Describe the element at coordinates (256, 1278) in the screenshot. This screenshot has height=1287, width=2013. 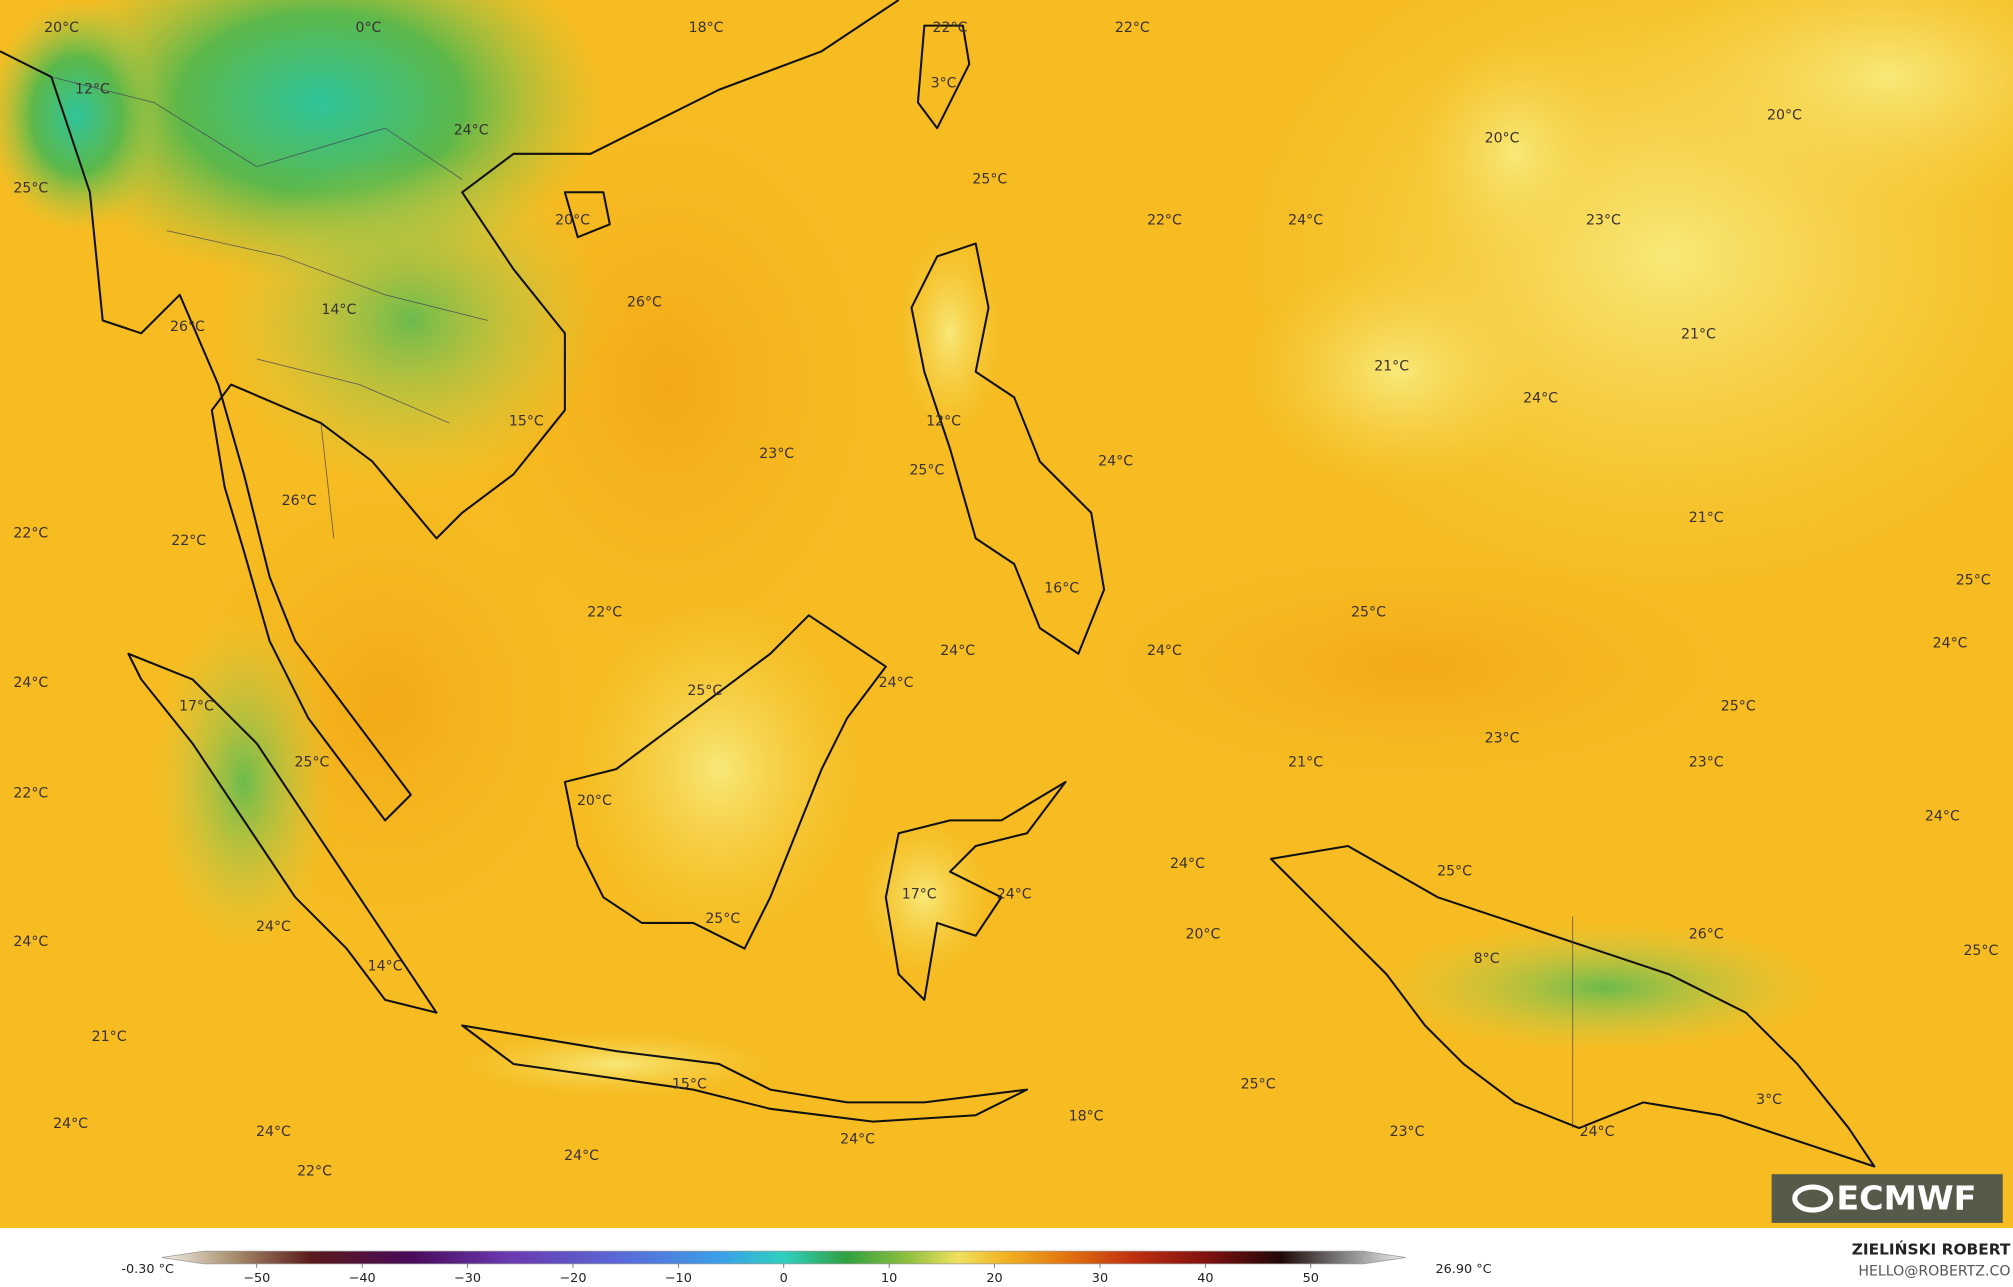
I see `colorbar-tick-label: −50` at that location.